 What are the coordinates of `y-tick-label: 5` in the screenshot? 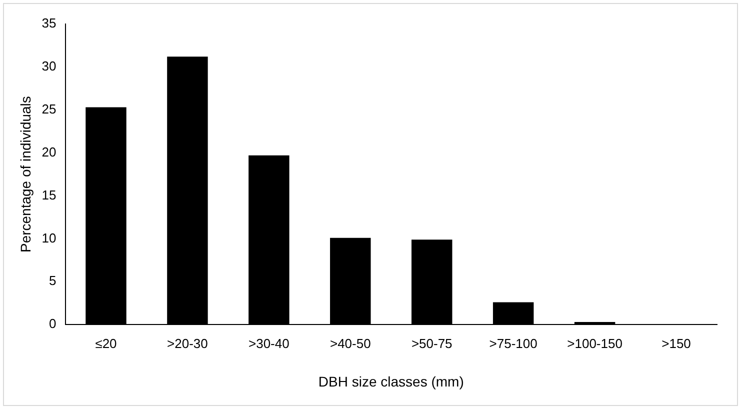 It's located at (52, 280).